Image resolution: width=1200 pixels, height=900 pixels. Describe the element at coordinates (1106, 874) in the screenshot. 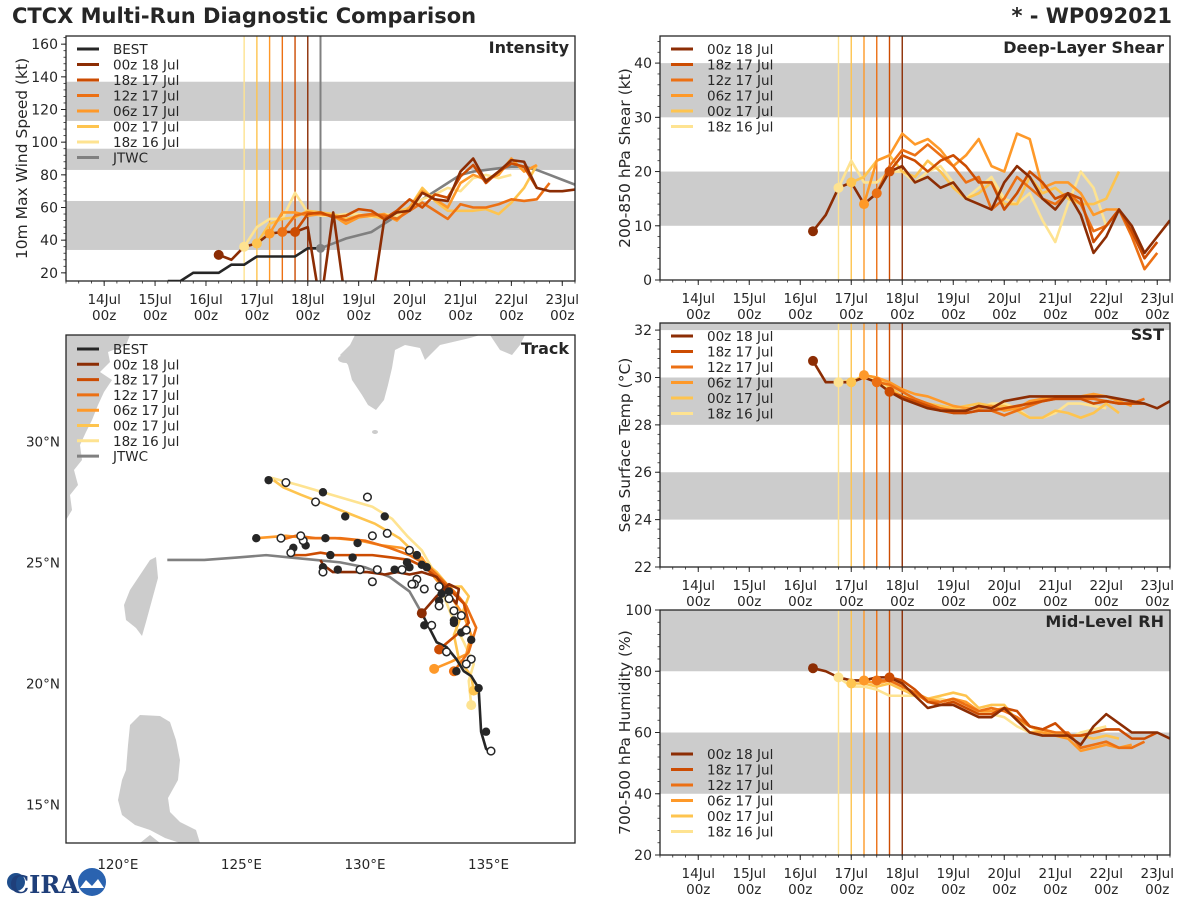

I see `x-tick-label: 22Jul` at that location.